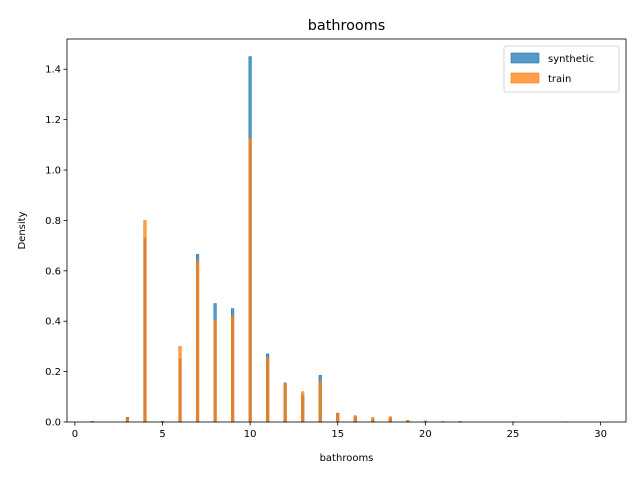 The height and width of the screenshot is (480, 640). I want to click on legend: synthetic train, so click(561, 69).